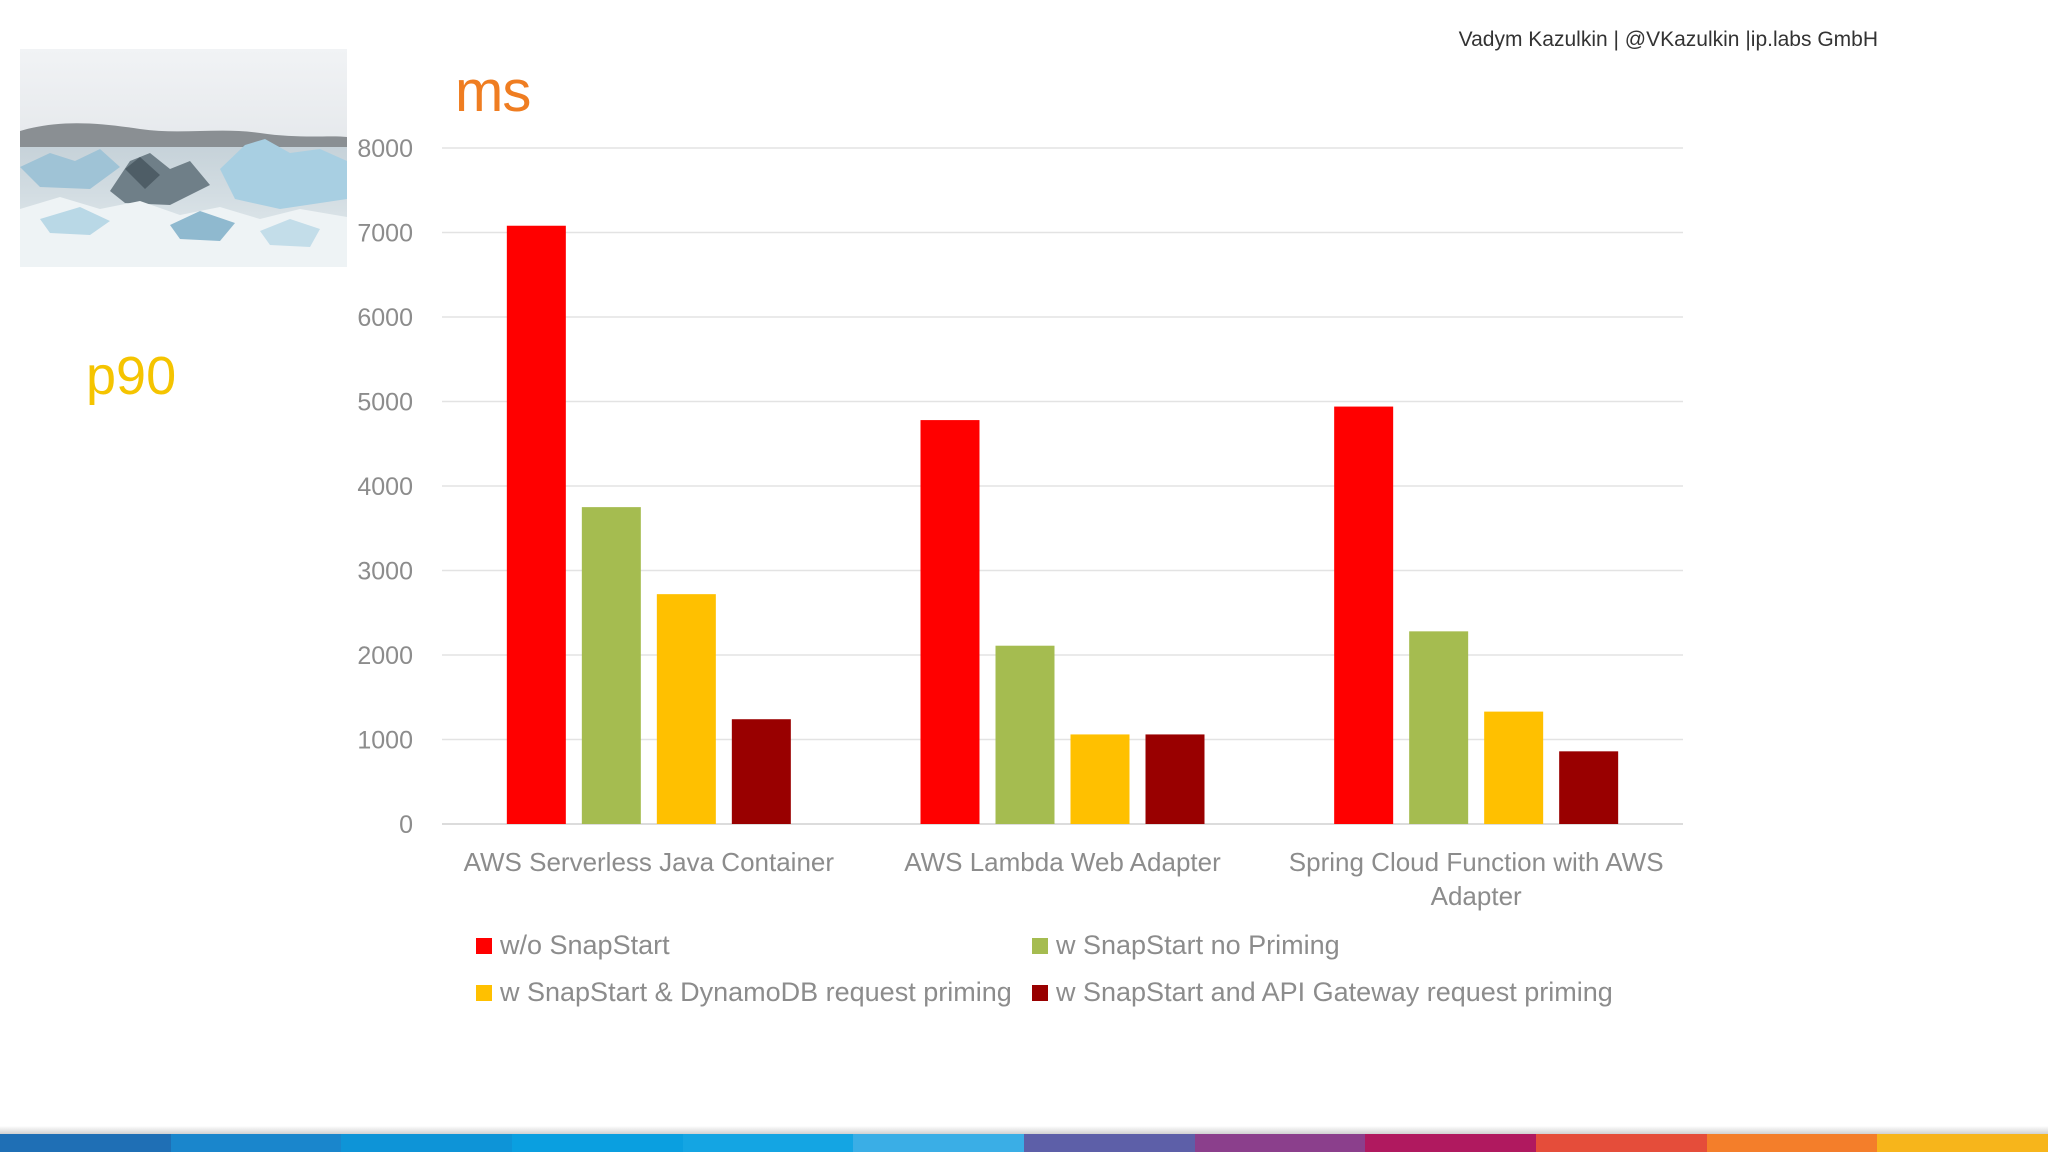 The width and height of the screenshot is (2048, 1152). What do you see at coordinates (1476, 862) in the screenshot?
I see `x-category-label: Spring Cloud Function with AWS` at bounding box center [1476, 862].